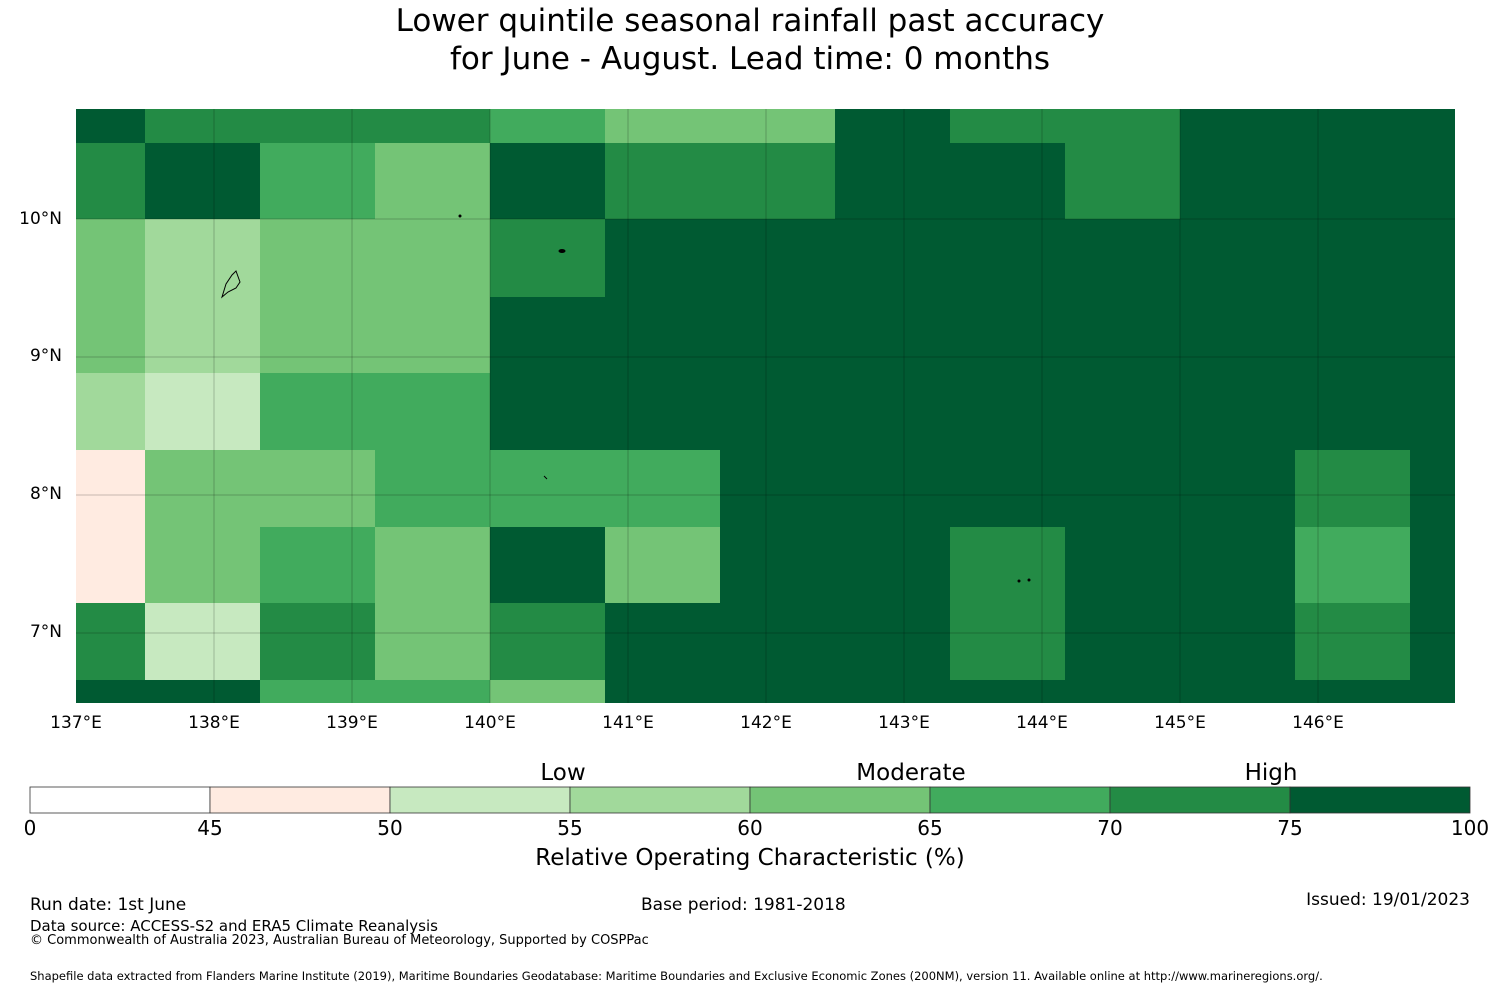  I want to click on issued-date: Issued: 19/01/2023, so click(1388, 900).